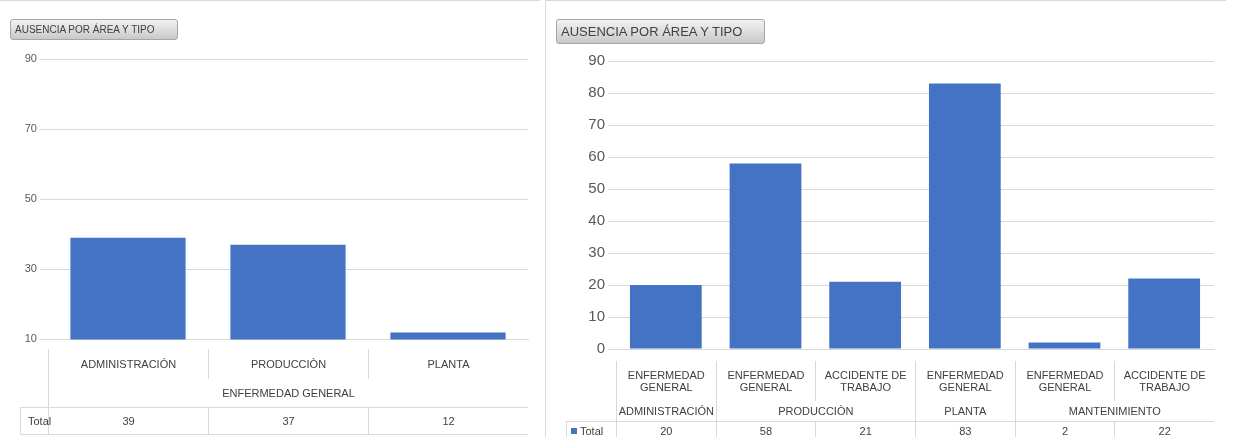 The image size is (1234, 437). Describe the element at coordinates (591, 429) in the screenshot. I see `legend-label: Total` at that location.